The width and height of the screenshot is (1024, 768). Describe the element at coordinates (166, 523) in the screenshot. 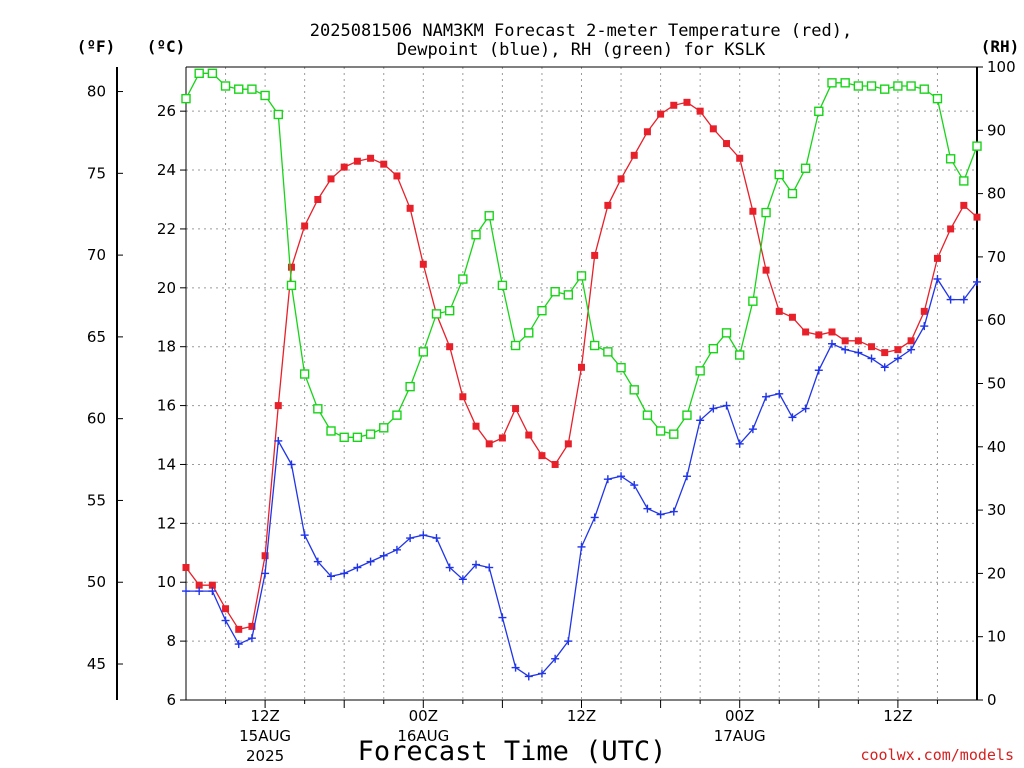

I see `celsius-tick-label: 12` at that location.